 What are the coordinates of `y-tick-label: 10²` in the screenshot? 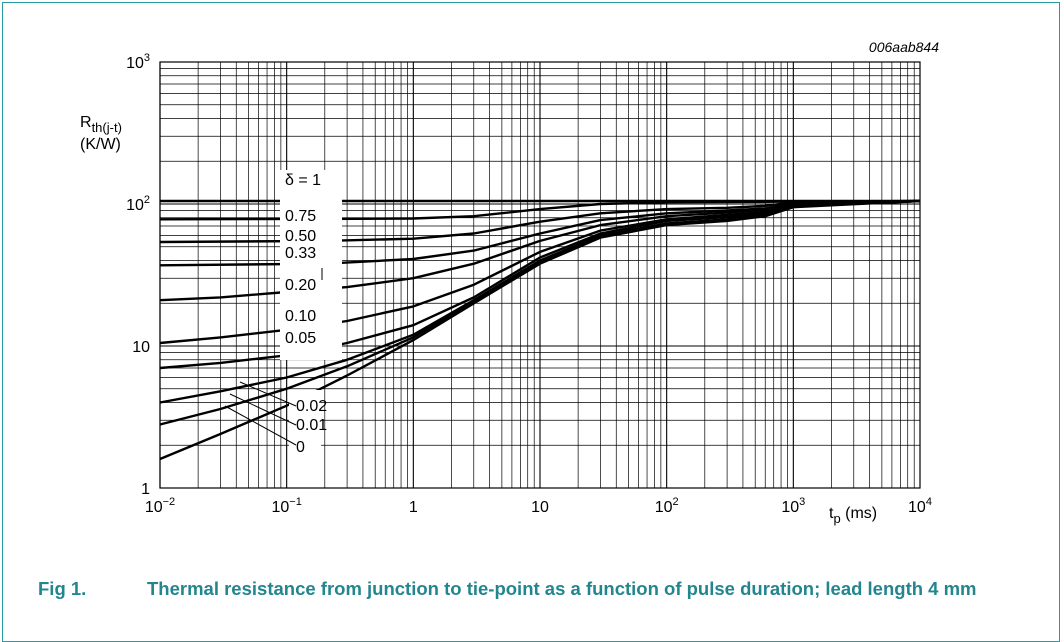 It's located at (138, 204).